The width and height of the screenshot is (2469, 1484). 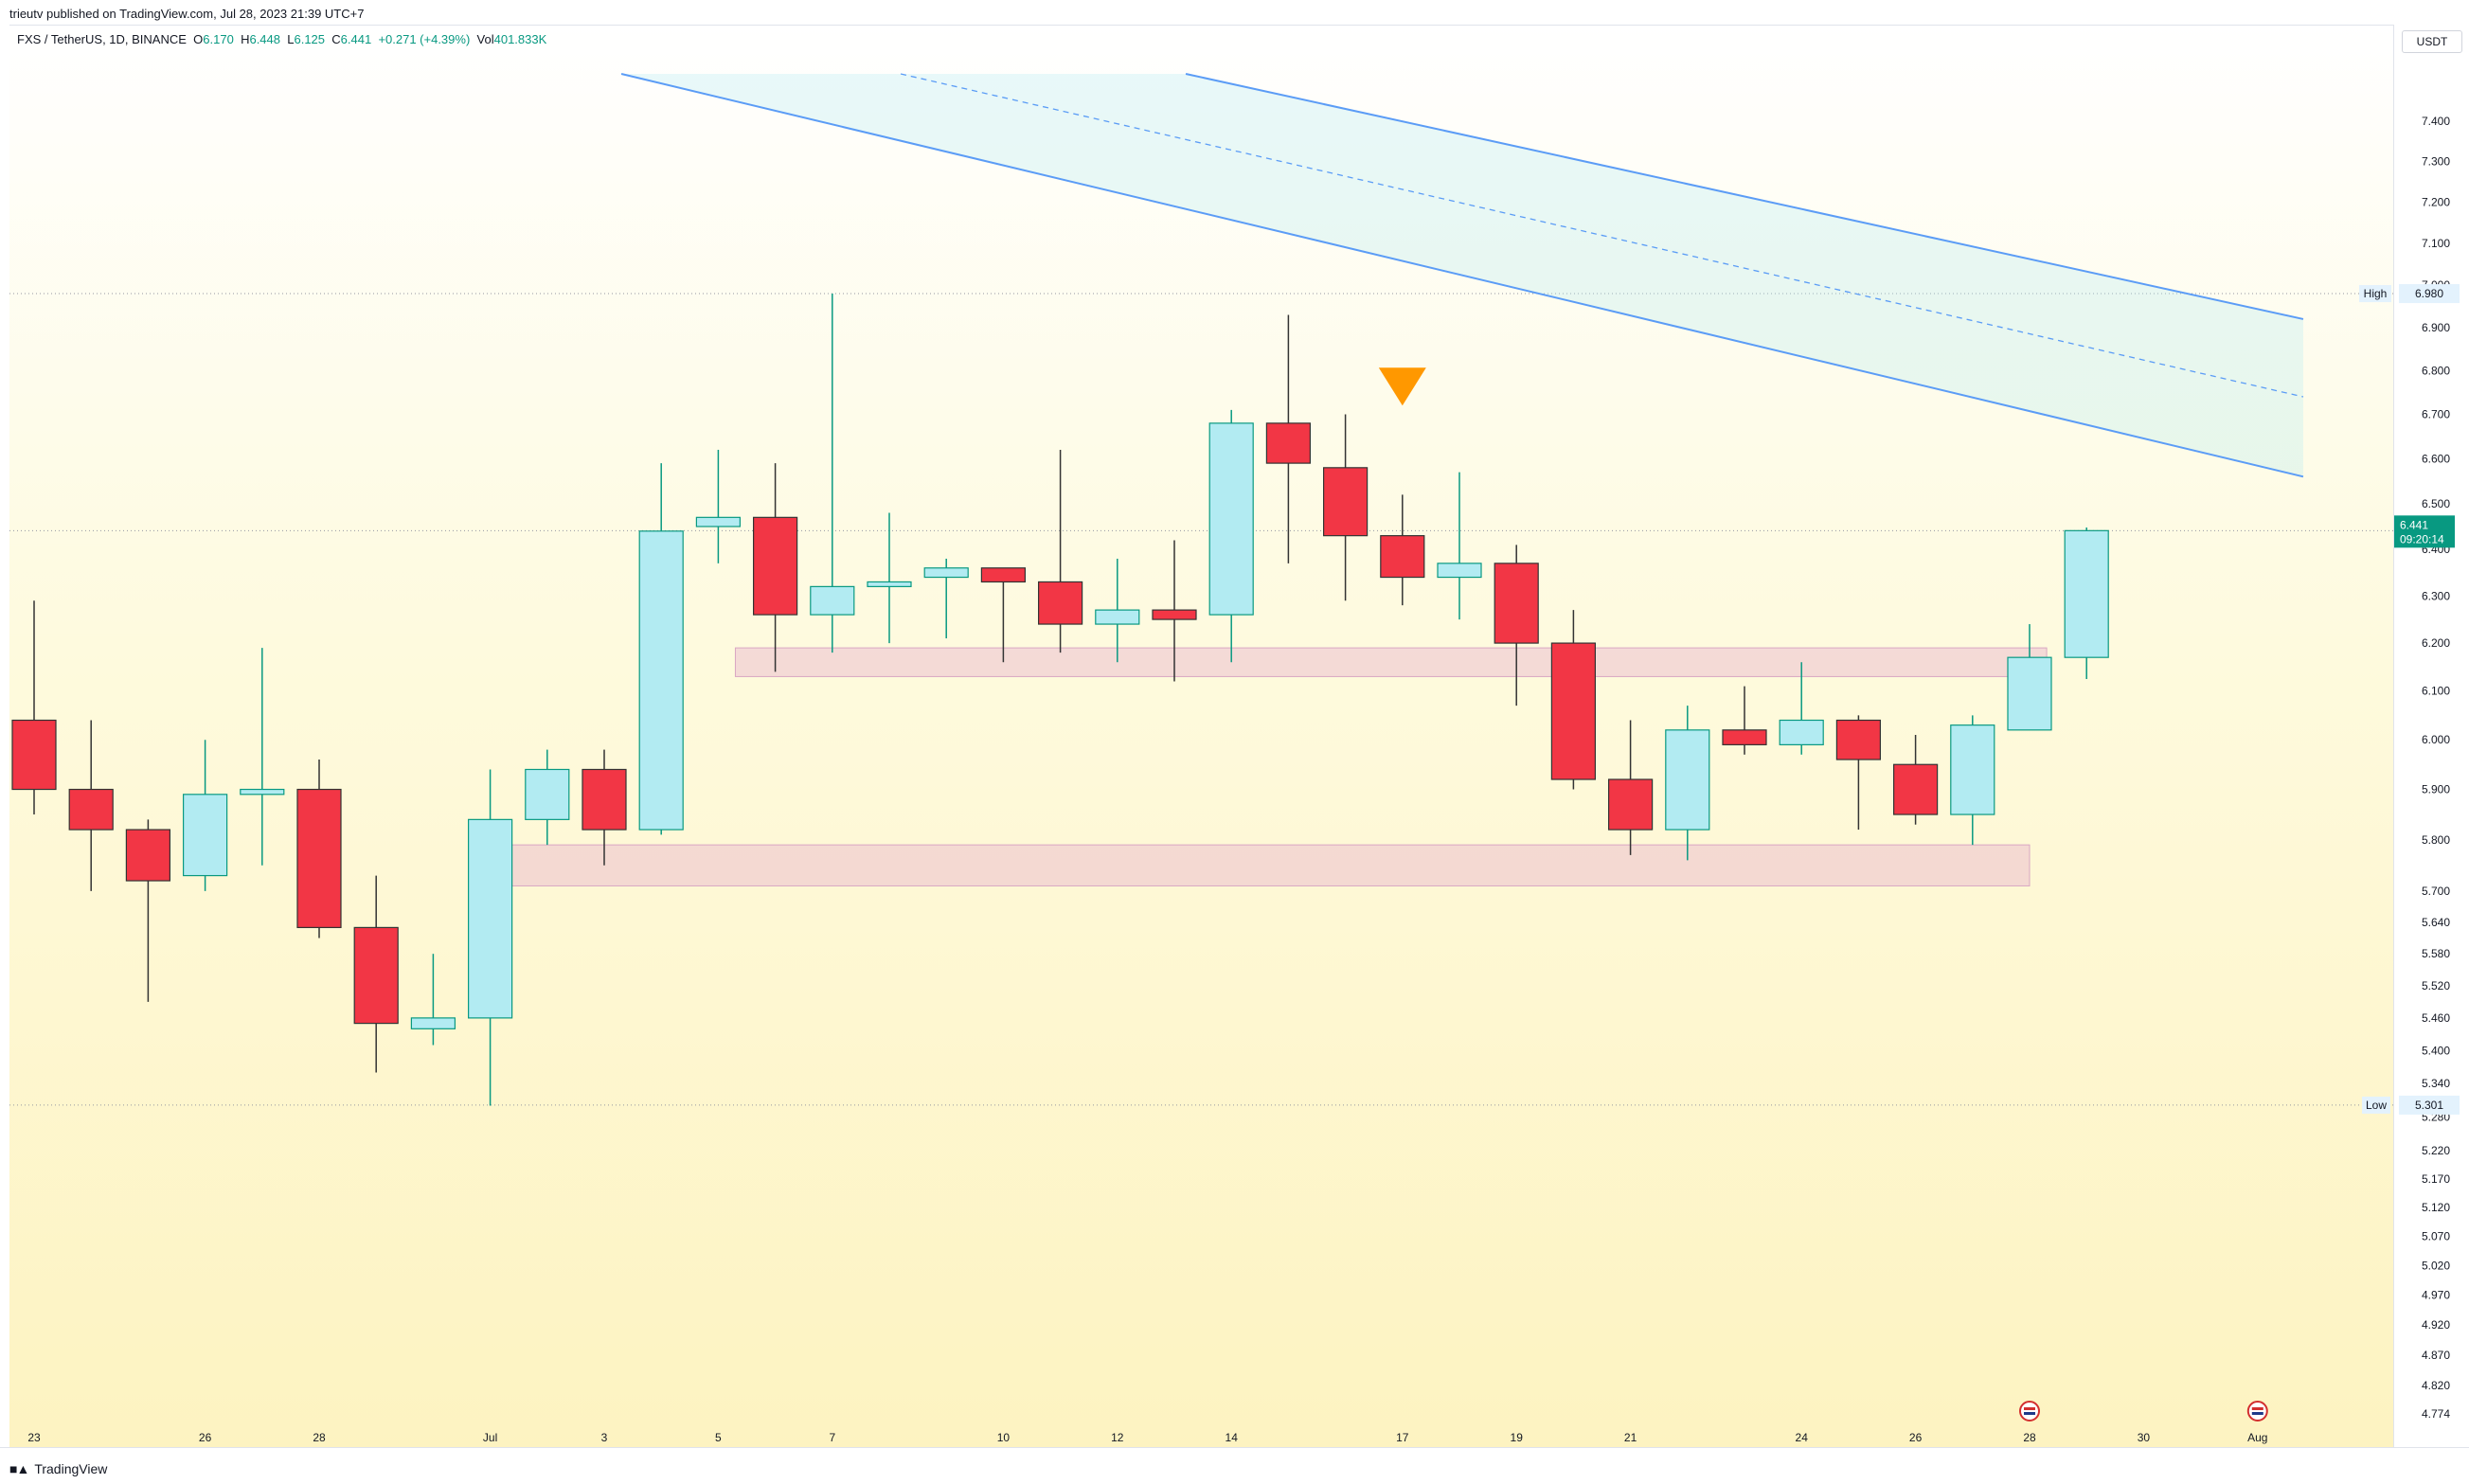 What do you see at coordinates (102, 39) in the screenshot?
I see `symbol-pair: FXS / TetherUS, 1D, BINANCE` at bounding box center [102, 39].